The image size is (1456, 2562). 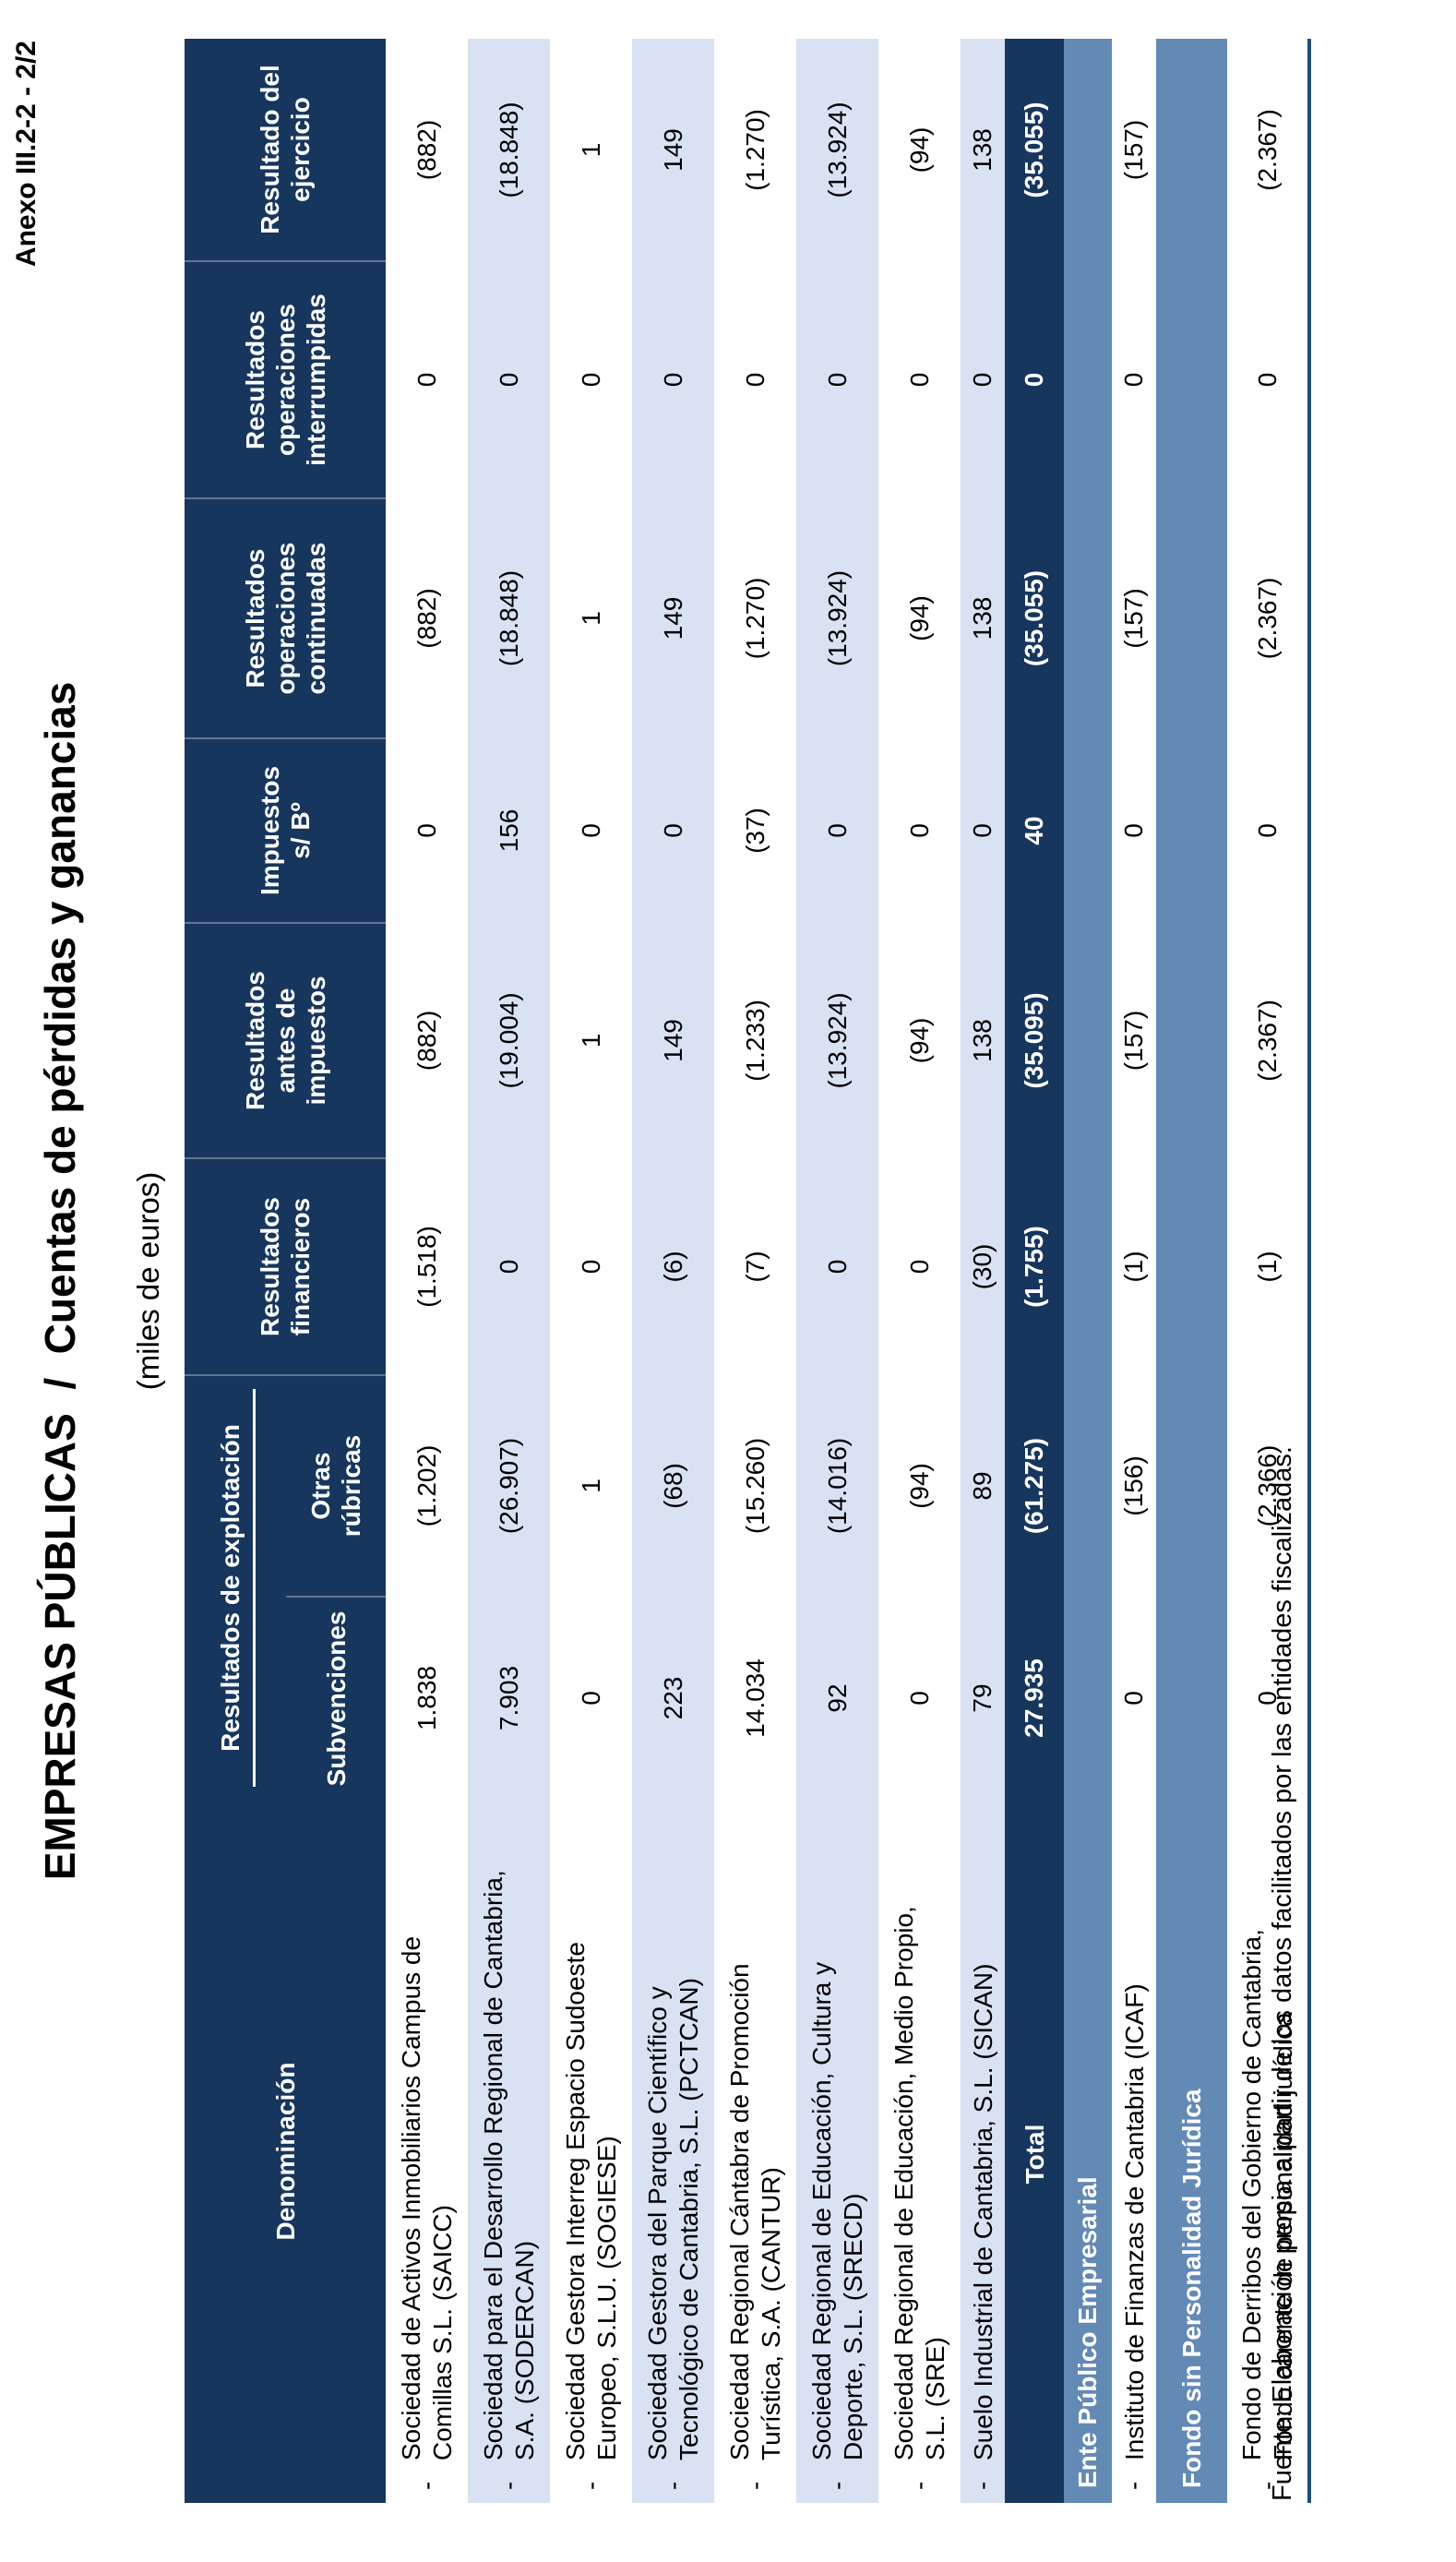 What do you see at coordinates (509, 1040) in the screenshot?
I see `value-cell: (19.004)` at bounding box center [509, 1040].